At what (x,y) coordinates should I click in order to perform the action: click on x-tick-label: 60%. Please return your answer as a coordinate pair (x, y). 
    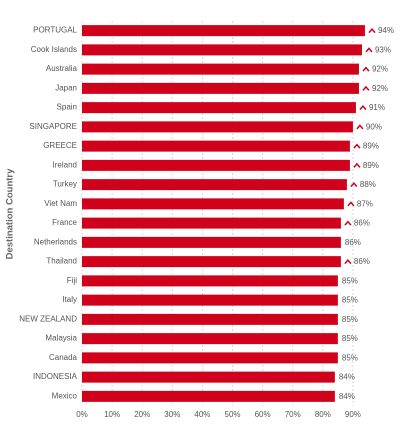
    Looking at the image, I should click on (263, 414).